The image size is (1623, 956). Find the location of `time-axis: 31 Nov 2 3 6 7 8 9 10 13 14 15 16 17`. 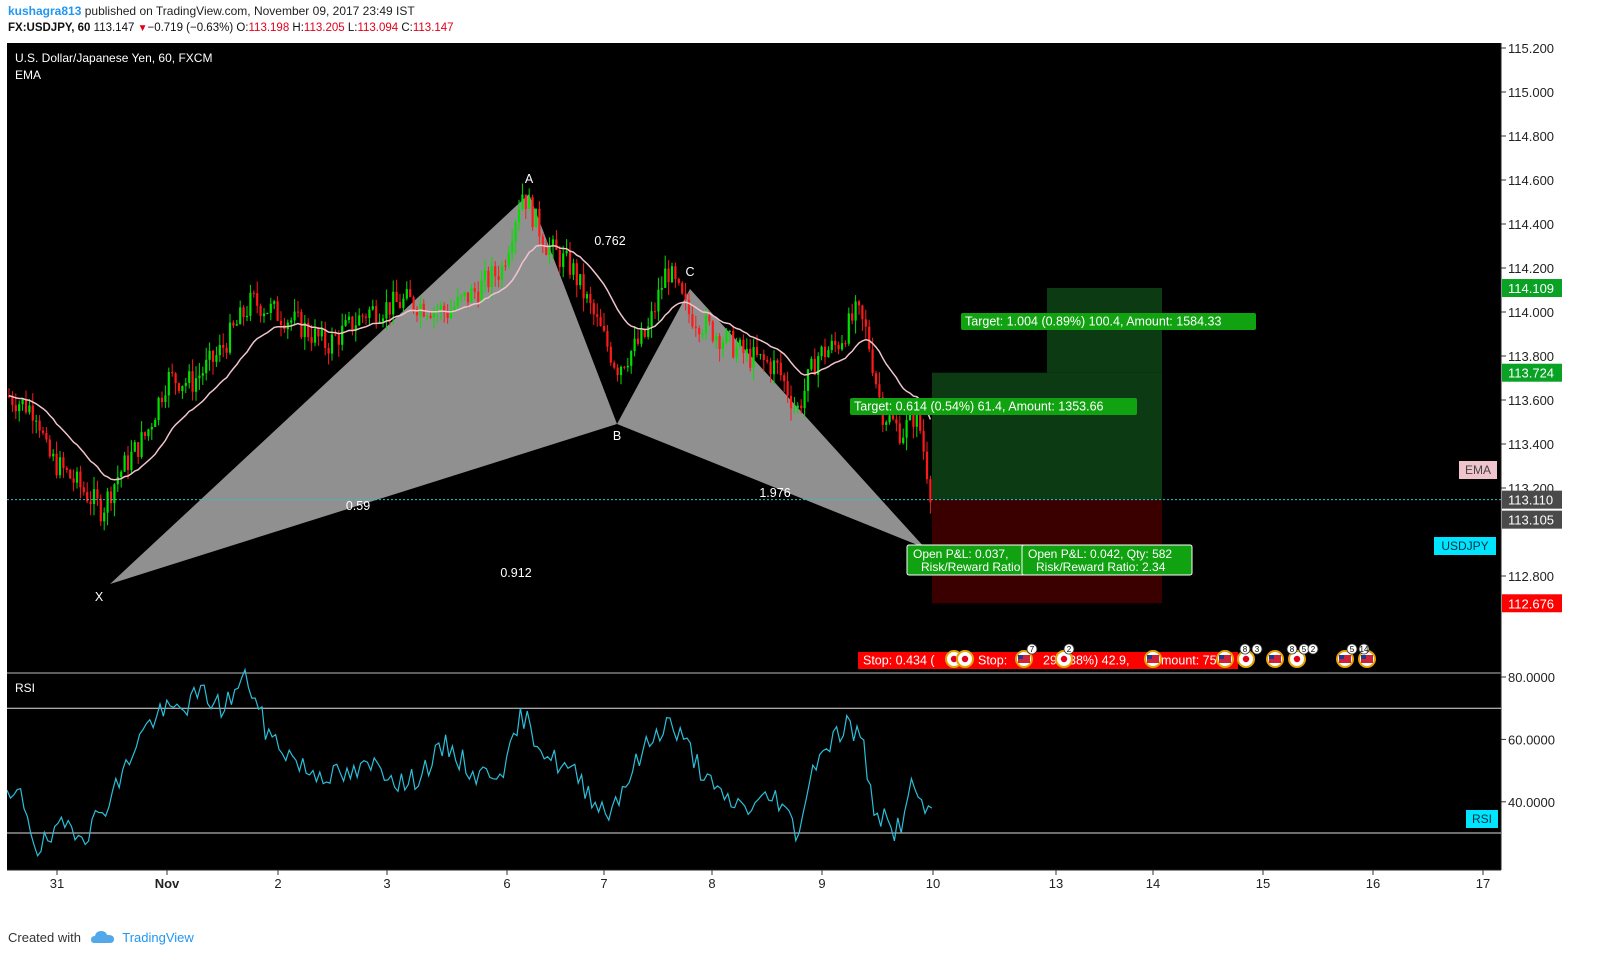

time-axis: 31 Nov 2 3 6 7 8 9 10 13 14 15 16 17 is located at coordinates (770, 880).